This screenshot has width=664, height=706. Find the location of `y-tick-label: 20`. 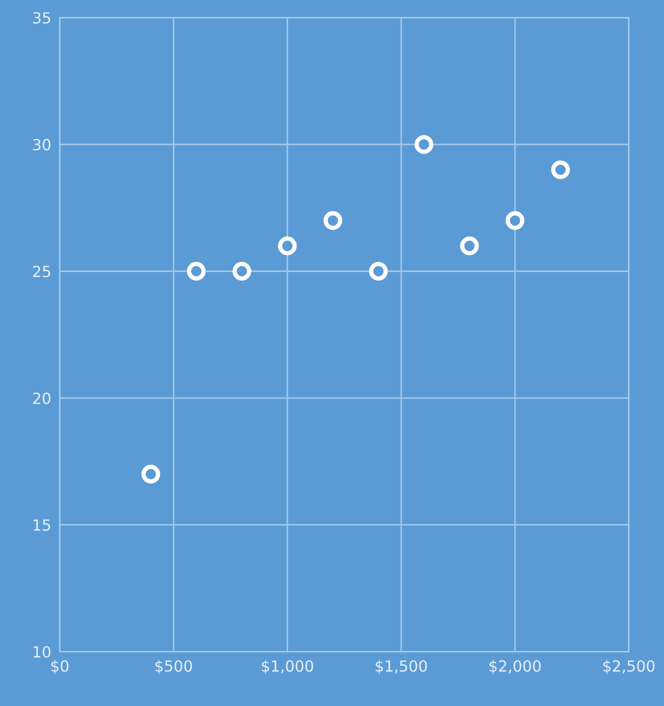

y-tick-label: 20 is located at coordinates (41, 398).